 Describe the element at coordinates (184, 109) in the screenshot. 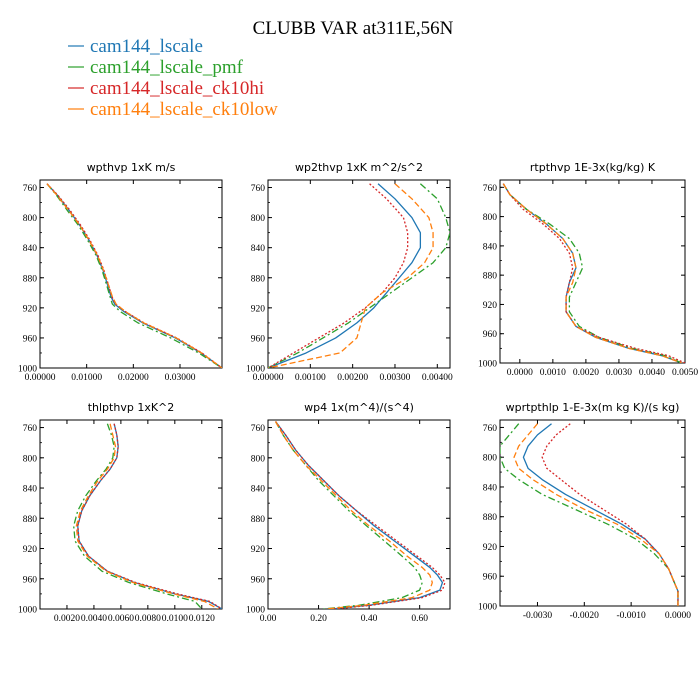

I see `legend-label: cam144_lscale_ck10low` at that location.